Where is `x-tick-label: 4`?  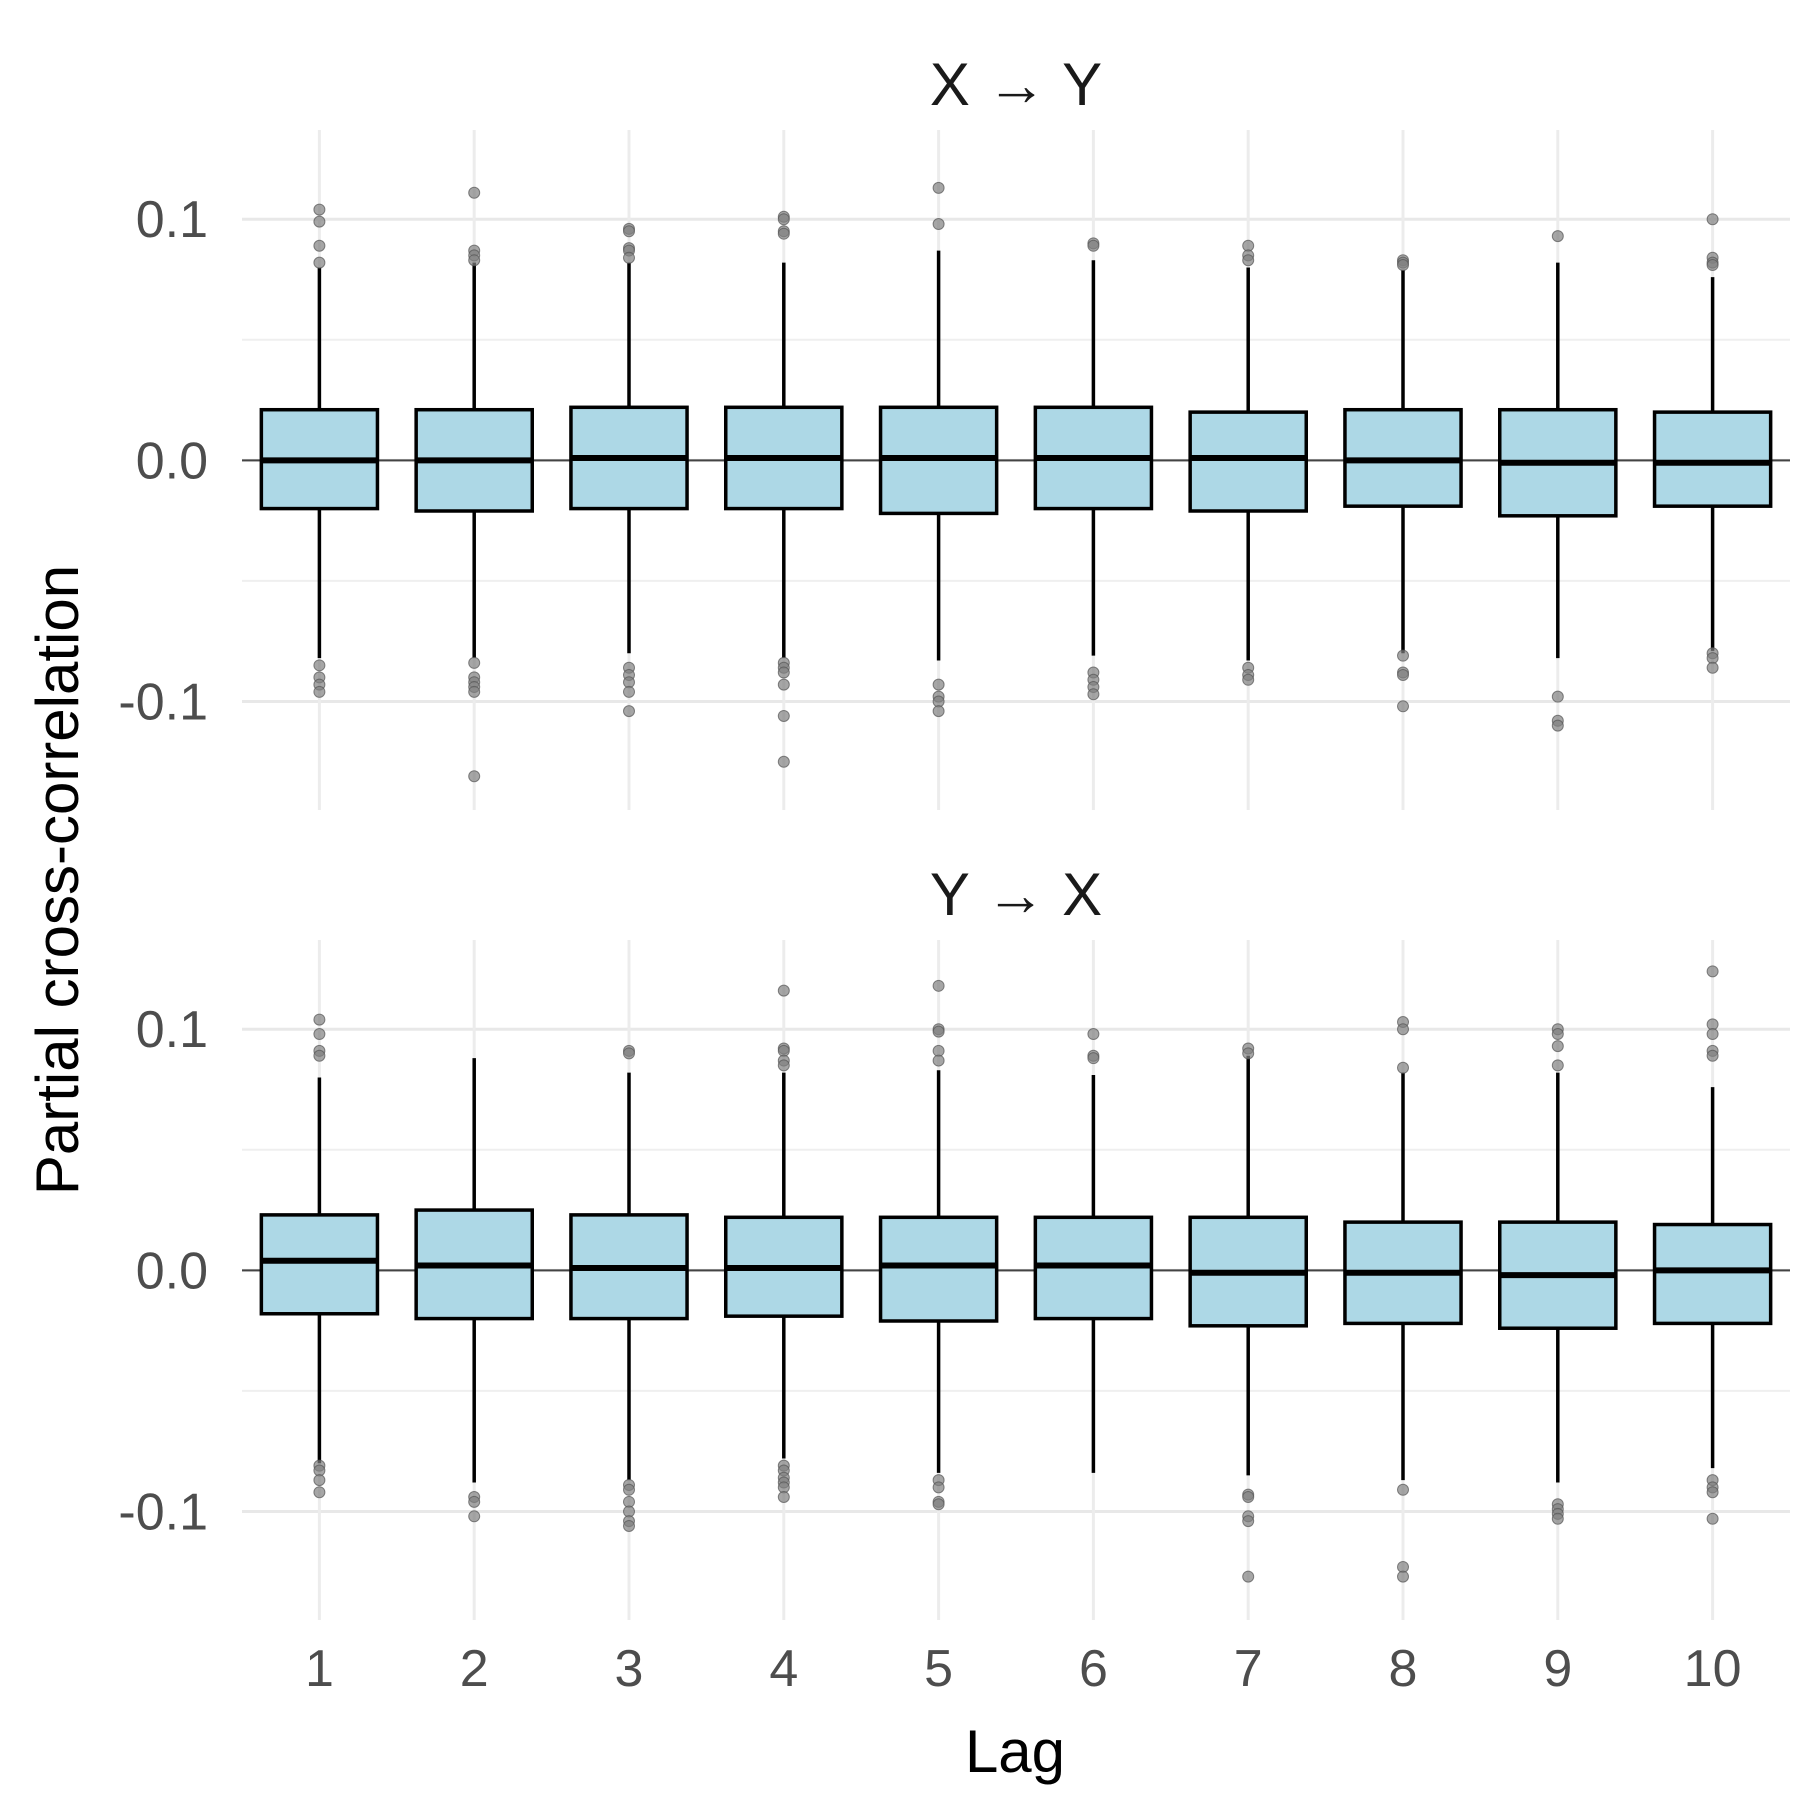
x-tick-label: 4 is located at coordinates (783, 1669).